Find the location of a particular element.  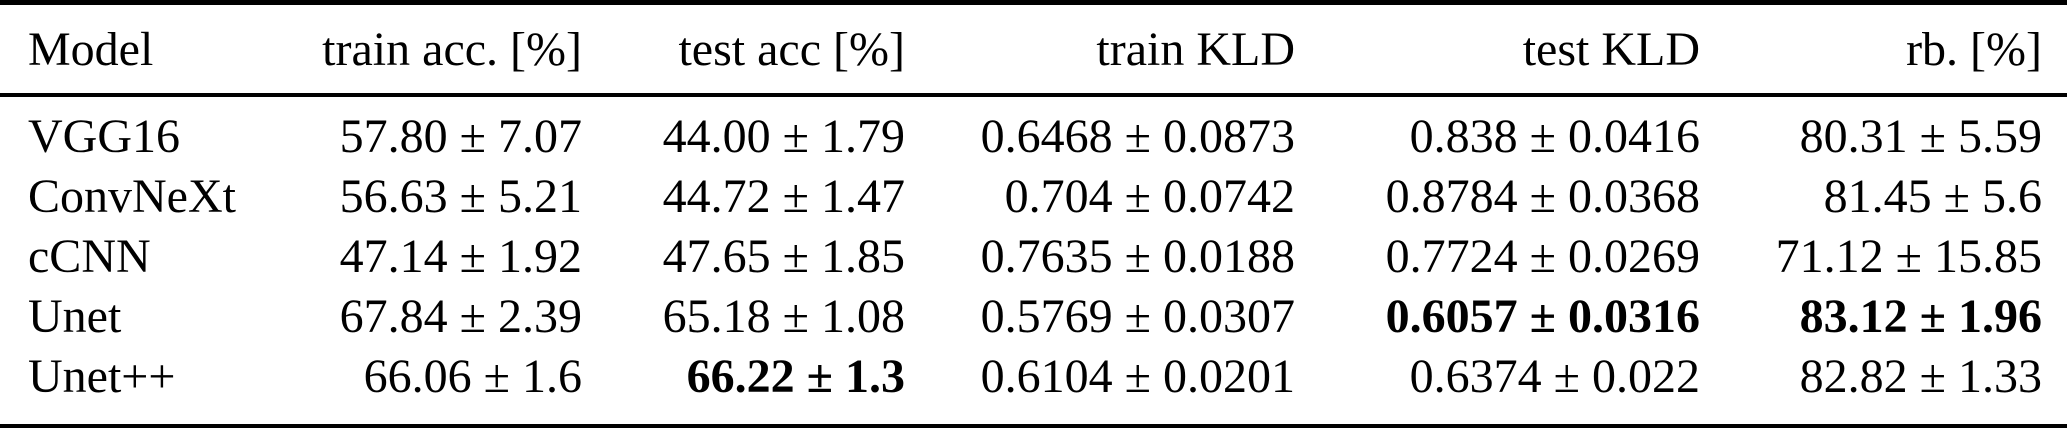

column-header-model: Model is located at coordinates (91, 49).